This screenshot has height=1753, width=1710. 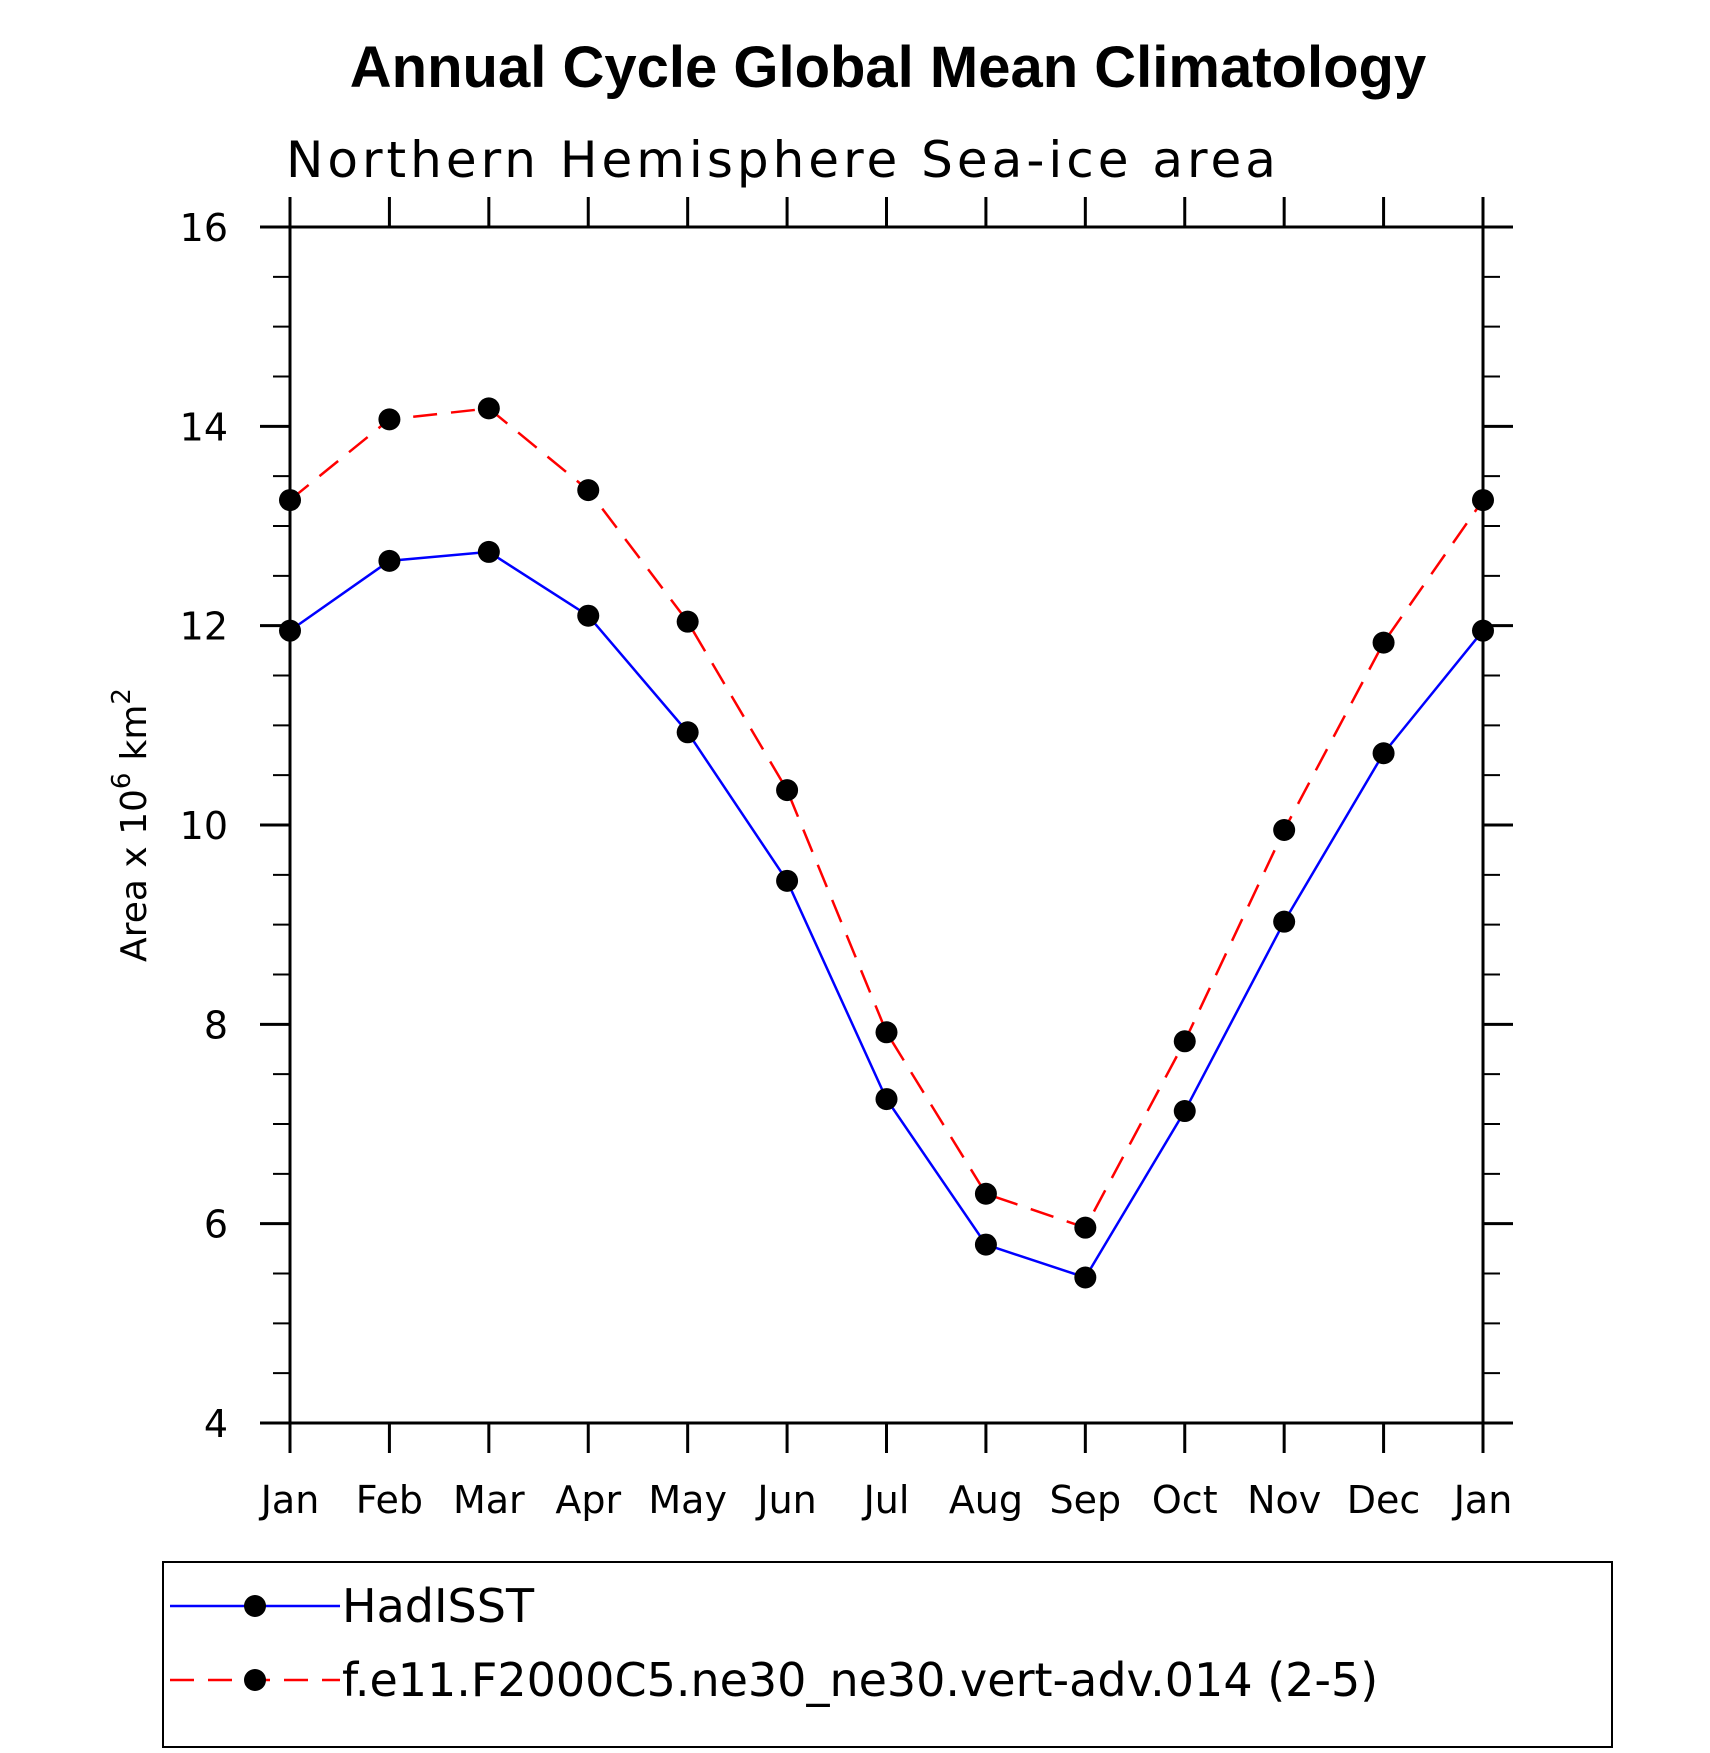 What do you see at coordinates (255, 1606) in the screenshot?
I see `legend-marker-hadisst` at bounding box center [255, 1606].